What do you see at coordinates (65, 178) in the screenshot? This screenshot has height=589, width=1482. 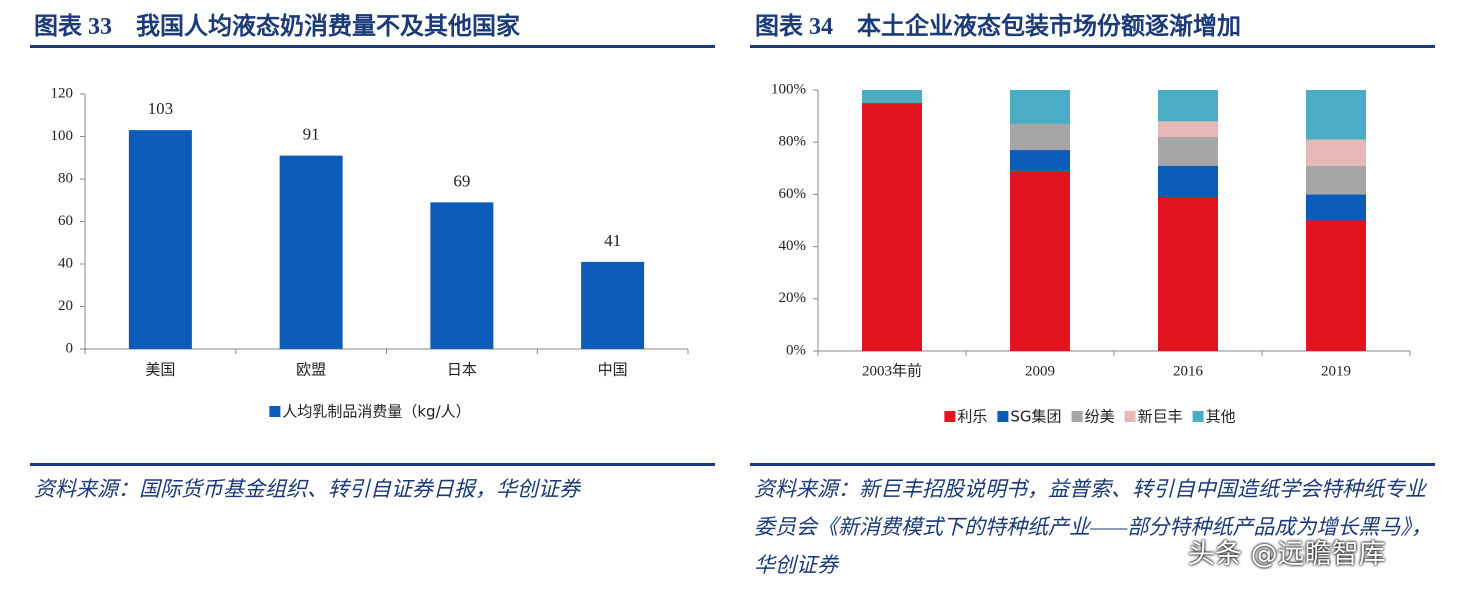 I see `y-tick-label: 80` at bounding box center [65, 178].